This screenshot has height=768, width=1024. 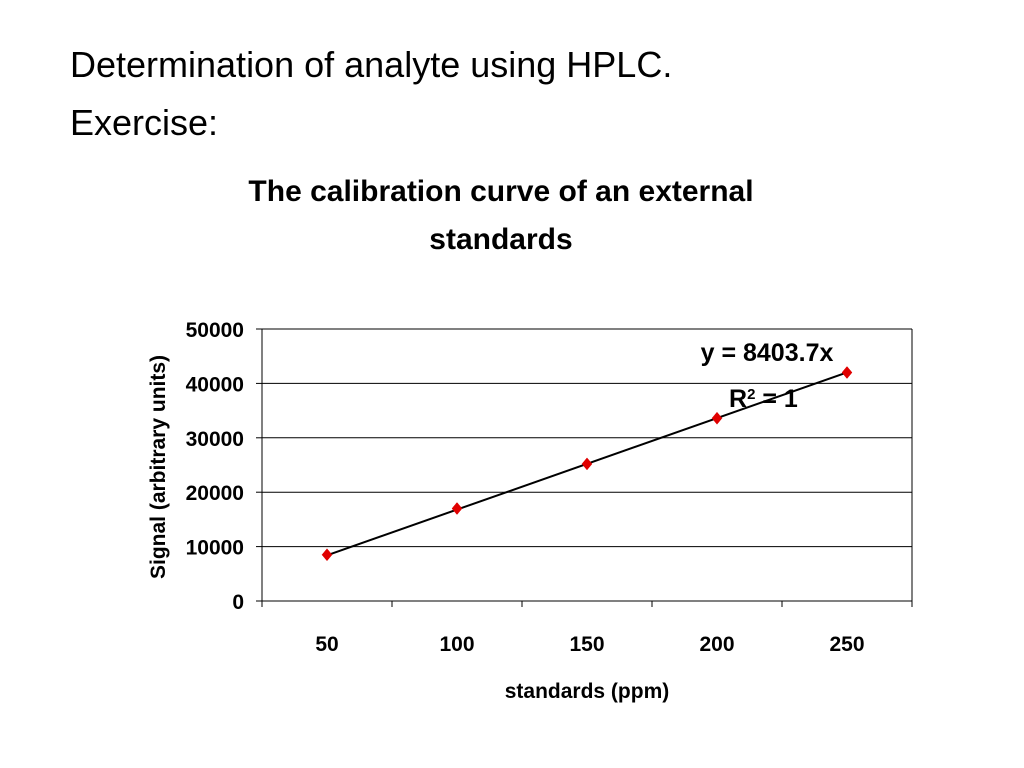 I want to click on slide-subtitle: Exercise:, so click(x=144, y=122).